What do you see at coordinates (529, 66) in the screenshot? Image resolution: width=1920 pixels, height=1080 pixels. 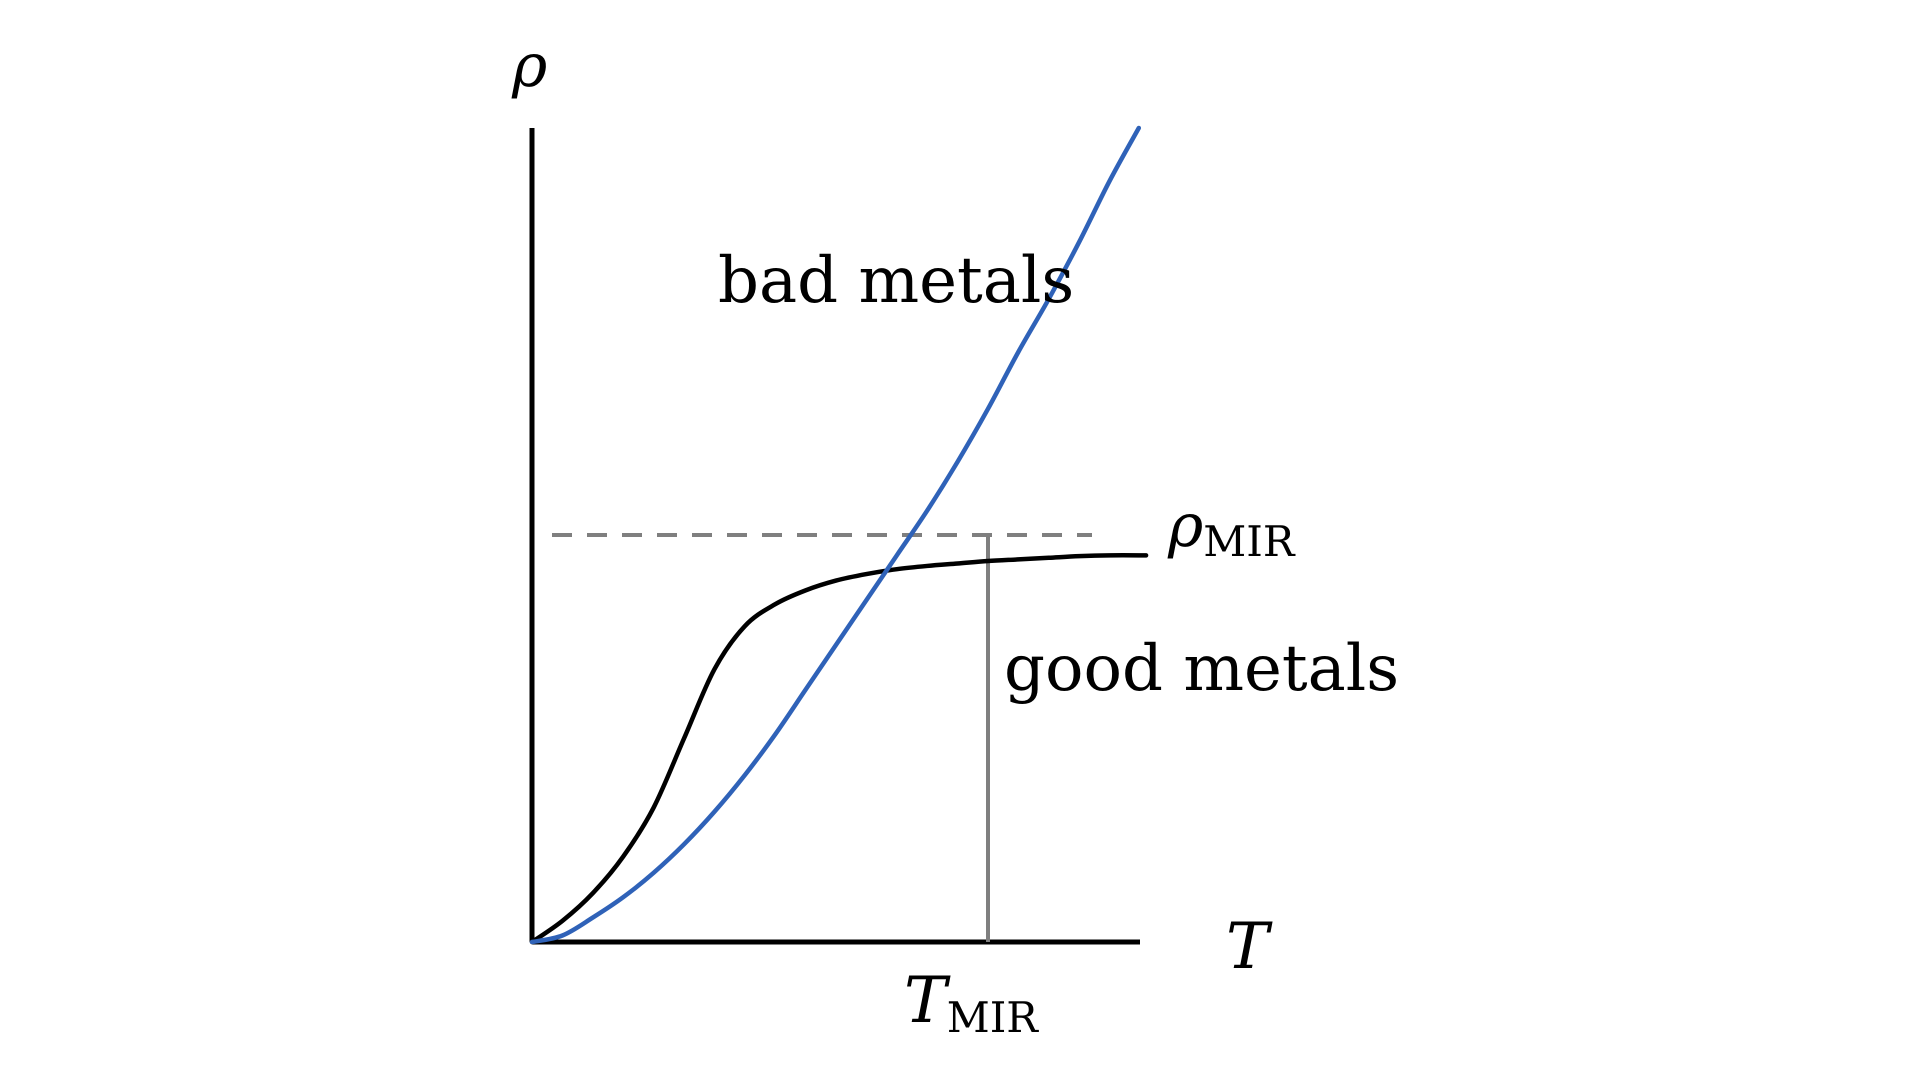 I see `y-axis-label: ρ` at bounding box center [529, 66].